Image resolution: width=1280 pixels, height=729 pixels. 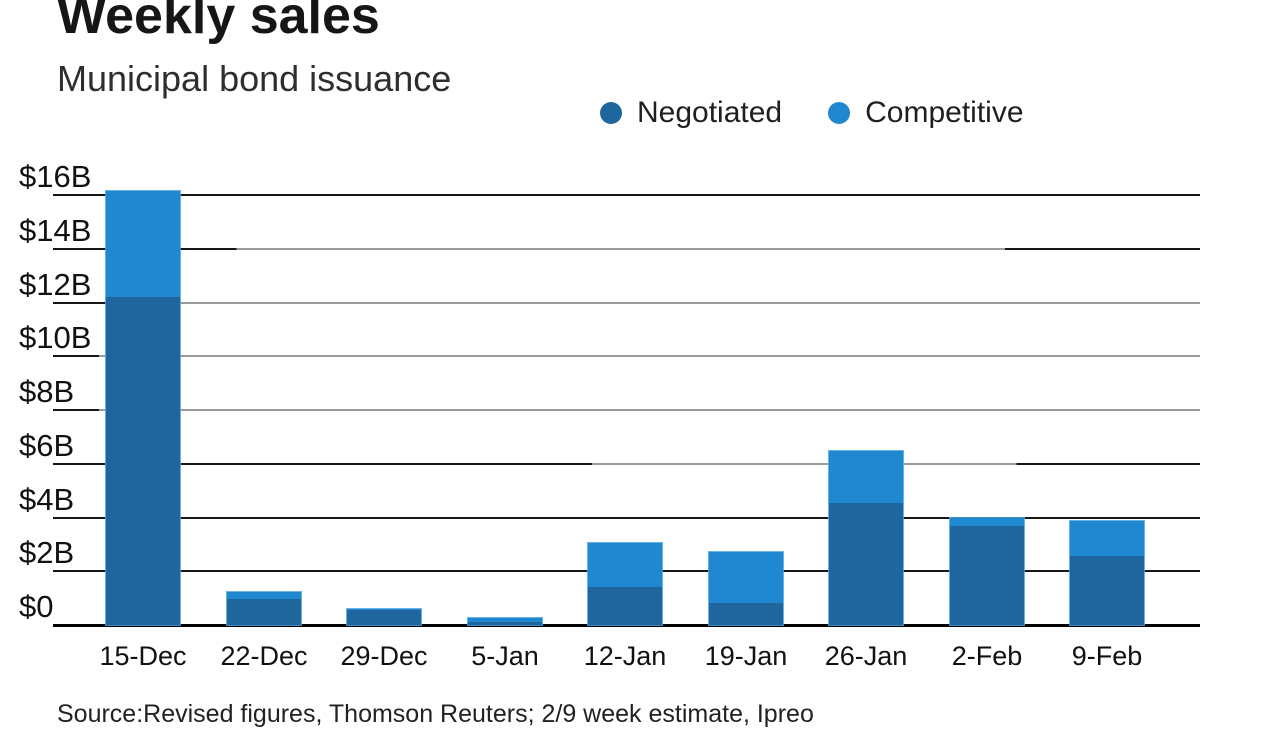 I want to click on y-axis-tick-label: $4B, so click(x=47, y=499).